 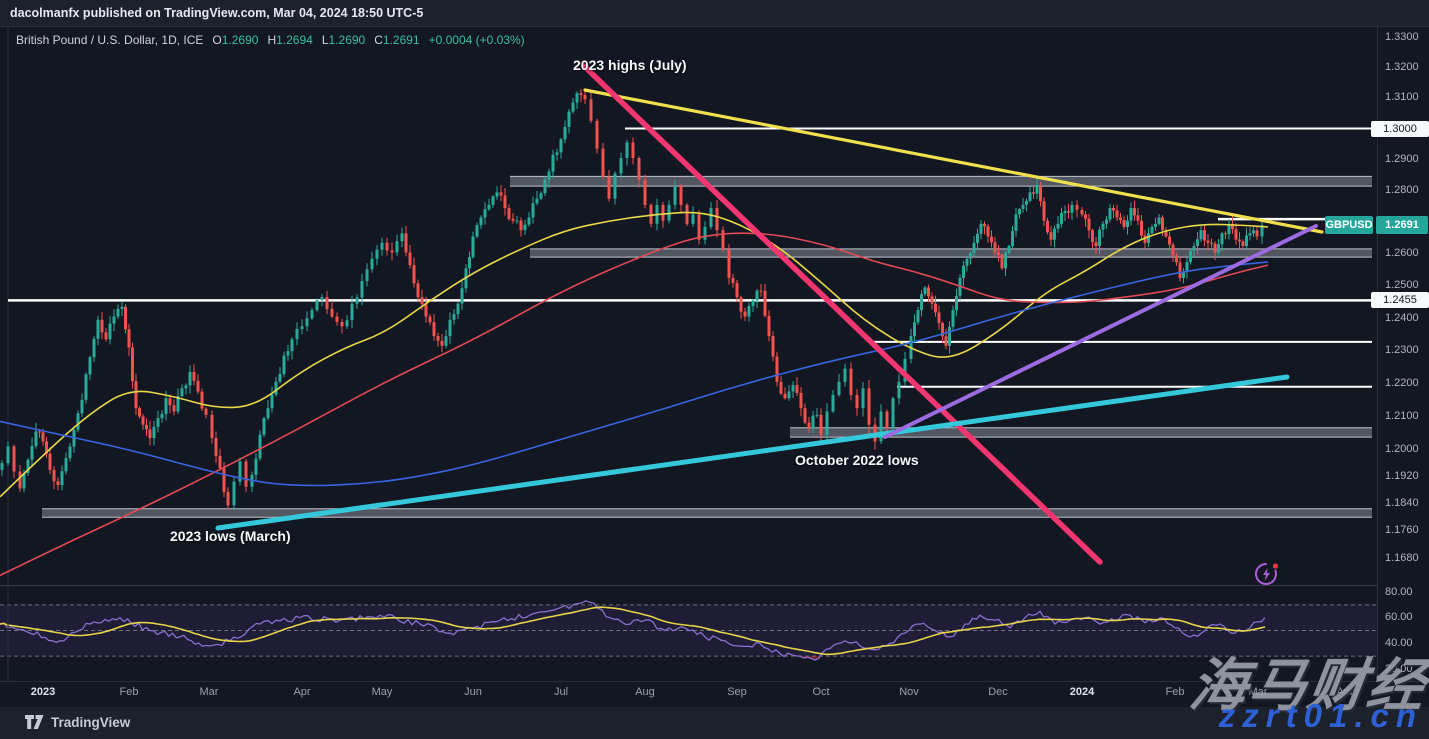 What do you see at coordinates (110, 40) in the screenshot?
I see `symbol-title: British Pound / U.S. Dollar, 1D, ICE` at bounding box center [110, 40].